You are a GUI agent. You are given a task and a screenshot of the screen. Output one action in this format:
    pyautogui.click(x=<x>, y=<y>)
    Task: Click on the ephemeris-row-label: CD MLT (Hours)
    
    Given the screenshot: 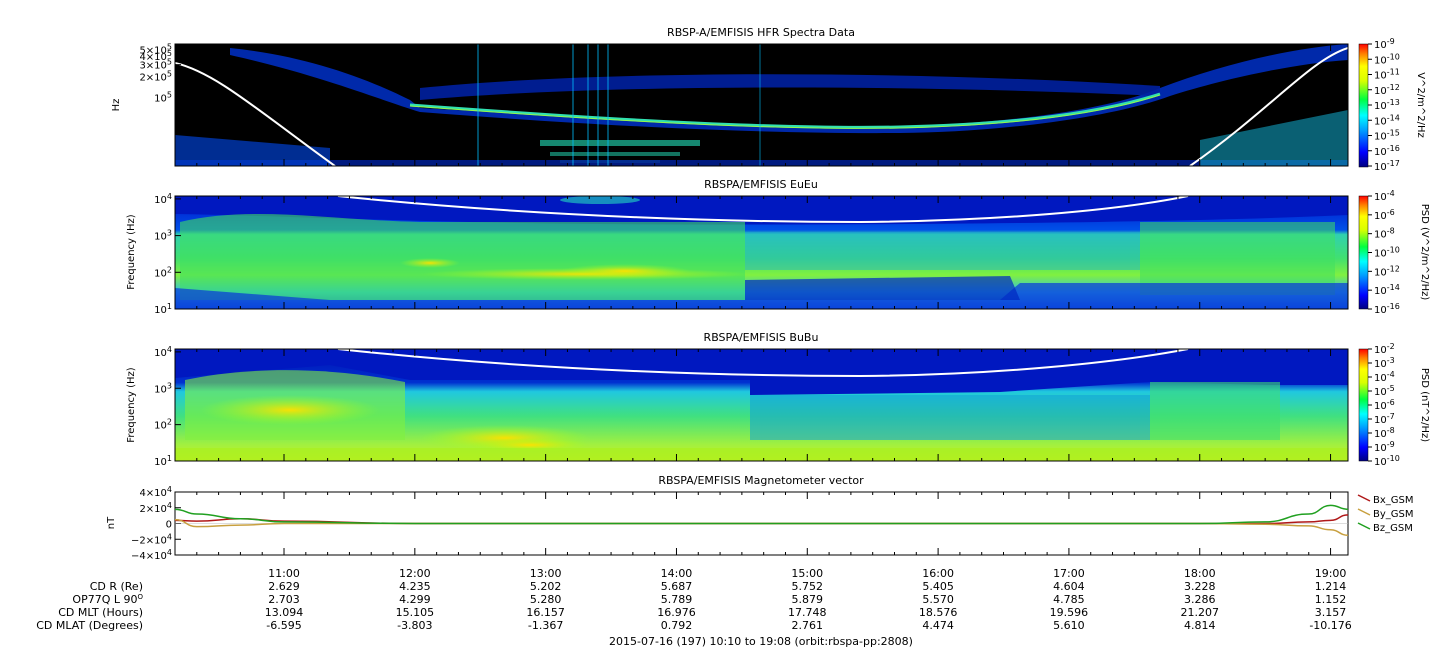 What is the action you would take?
    pyautogui.click(x=100, y=612)
    